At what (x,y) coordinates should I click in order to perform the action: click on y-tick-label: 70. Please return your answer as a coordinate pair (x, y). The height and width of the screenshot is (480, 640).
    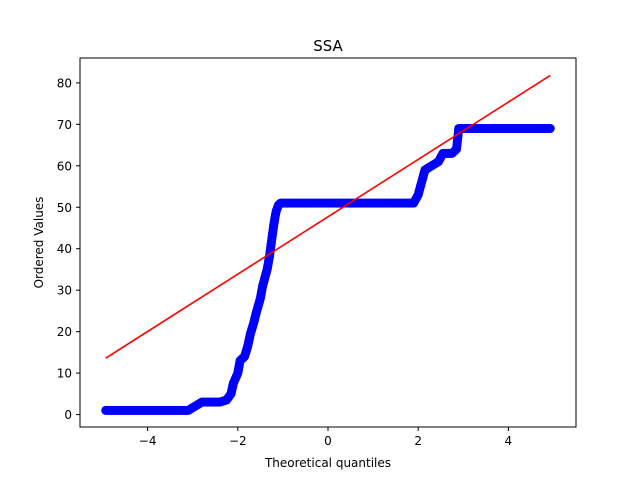
    Looking at the image, I should click on (64, 125).